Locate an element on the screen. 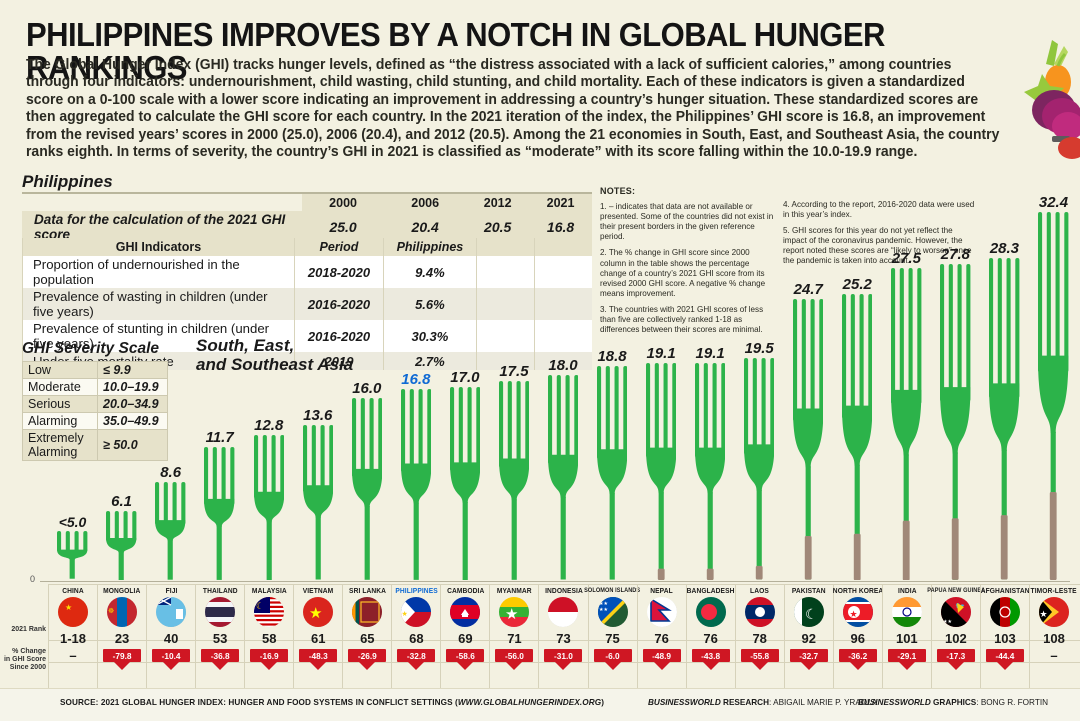 The width and height of the screenshot is (1080, 721). country-column: TIMOR-LESTE ★ 108 – is located at coordinates (1053, 636).